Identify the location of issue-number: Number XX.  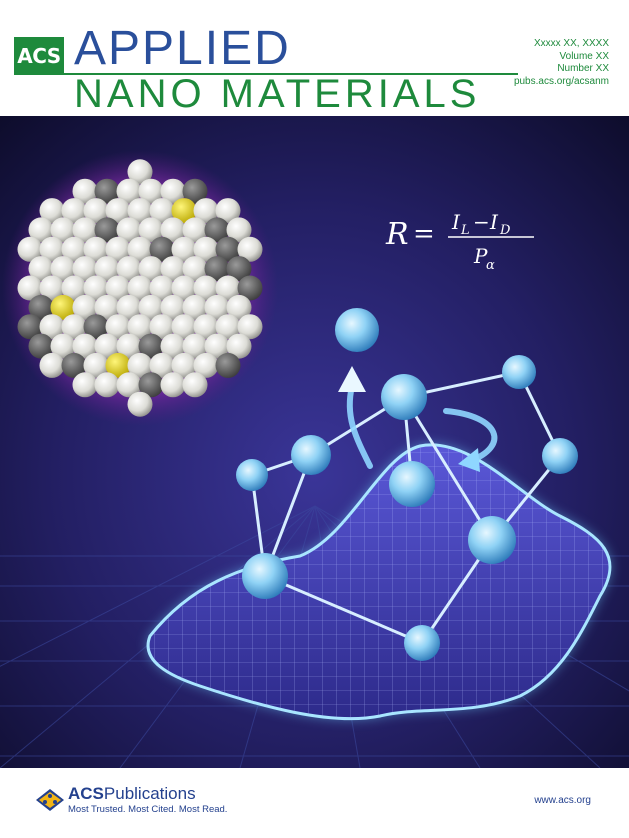
(583, 68).